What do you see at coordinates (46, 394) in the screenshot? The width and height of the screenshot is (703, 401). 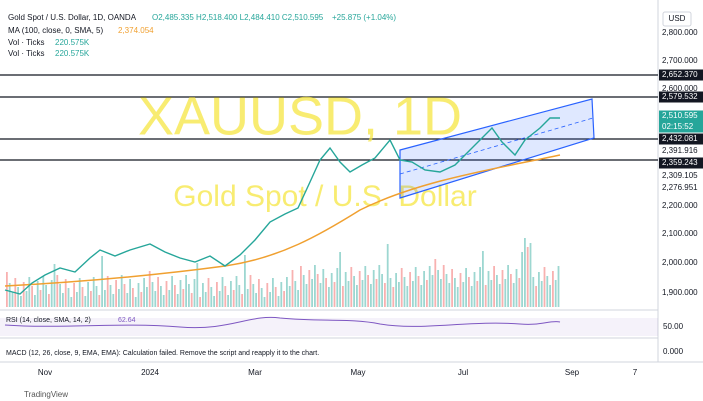 I see `footer: TradingView` at bounding box center [46, 394].